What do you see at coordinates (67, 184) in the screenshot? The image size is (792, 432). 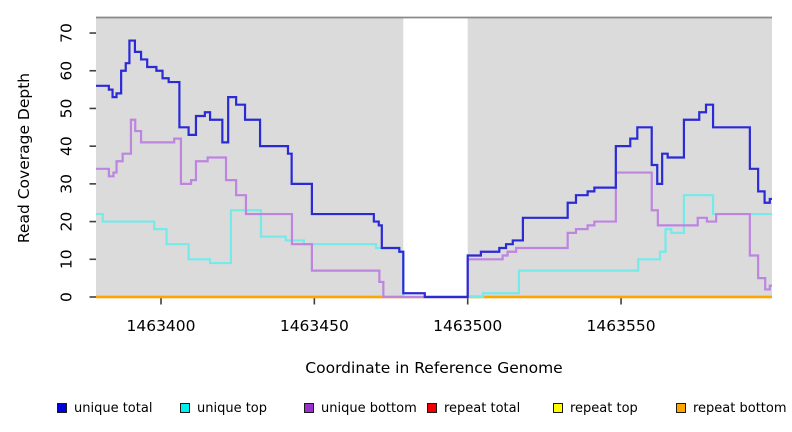 I see `y-tick-label: 30` at bounding box center [67, 184].